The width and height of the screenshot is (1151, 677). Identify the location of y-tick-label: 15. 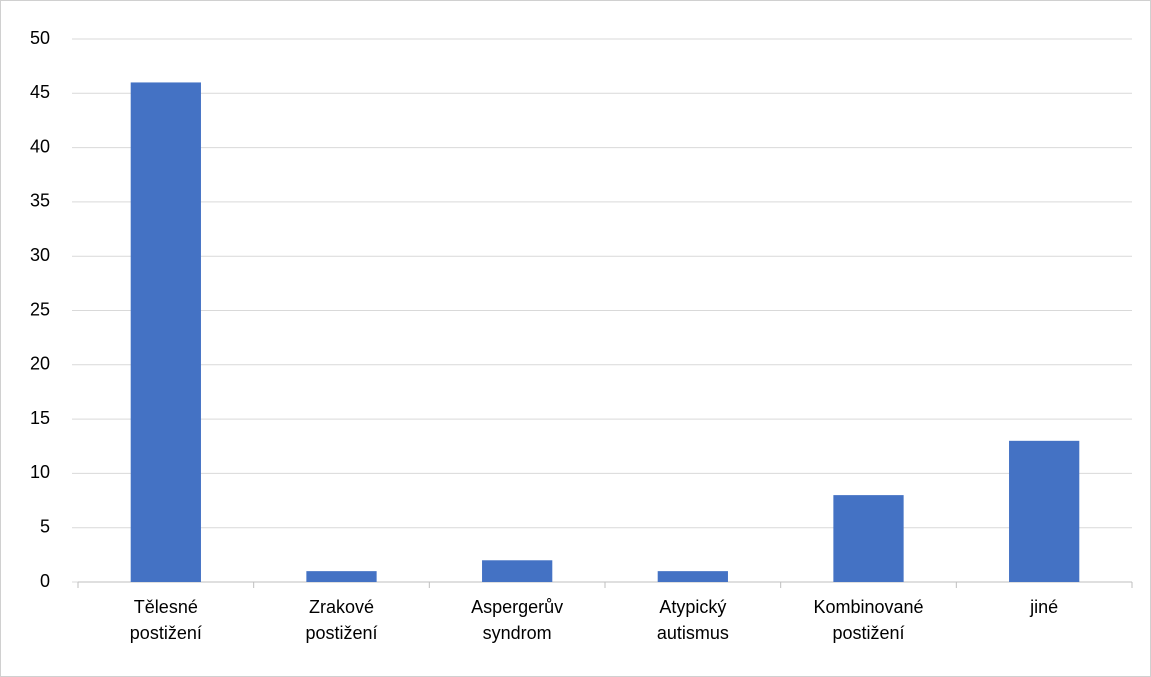
(40, 418).